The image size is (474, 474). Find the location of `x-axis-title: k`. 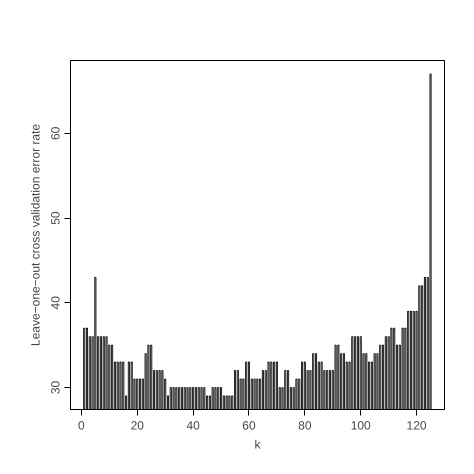

x-axis-title: k is located at coordinates (258, 445).